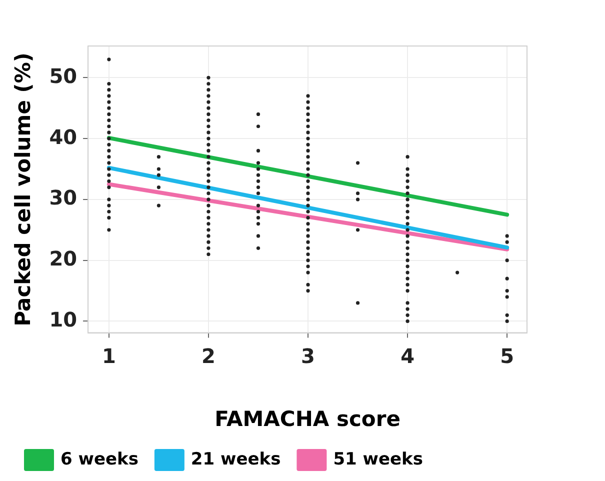 This screenshot has height=481, width=605. I want to click on x-tick-label: 5, so click(507, 356).